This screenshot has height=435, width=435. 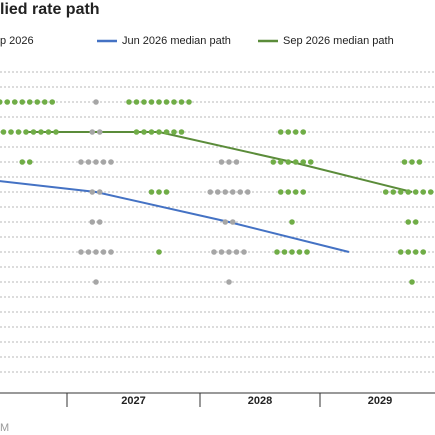 What do you see at coordinates (175, 216) in the screenshot?
I see `median-path` at bounding box center [175, 216].